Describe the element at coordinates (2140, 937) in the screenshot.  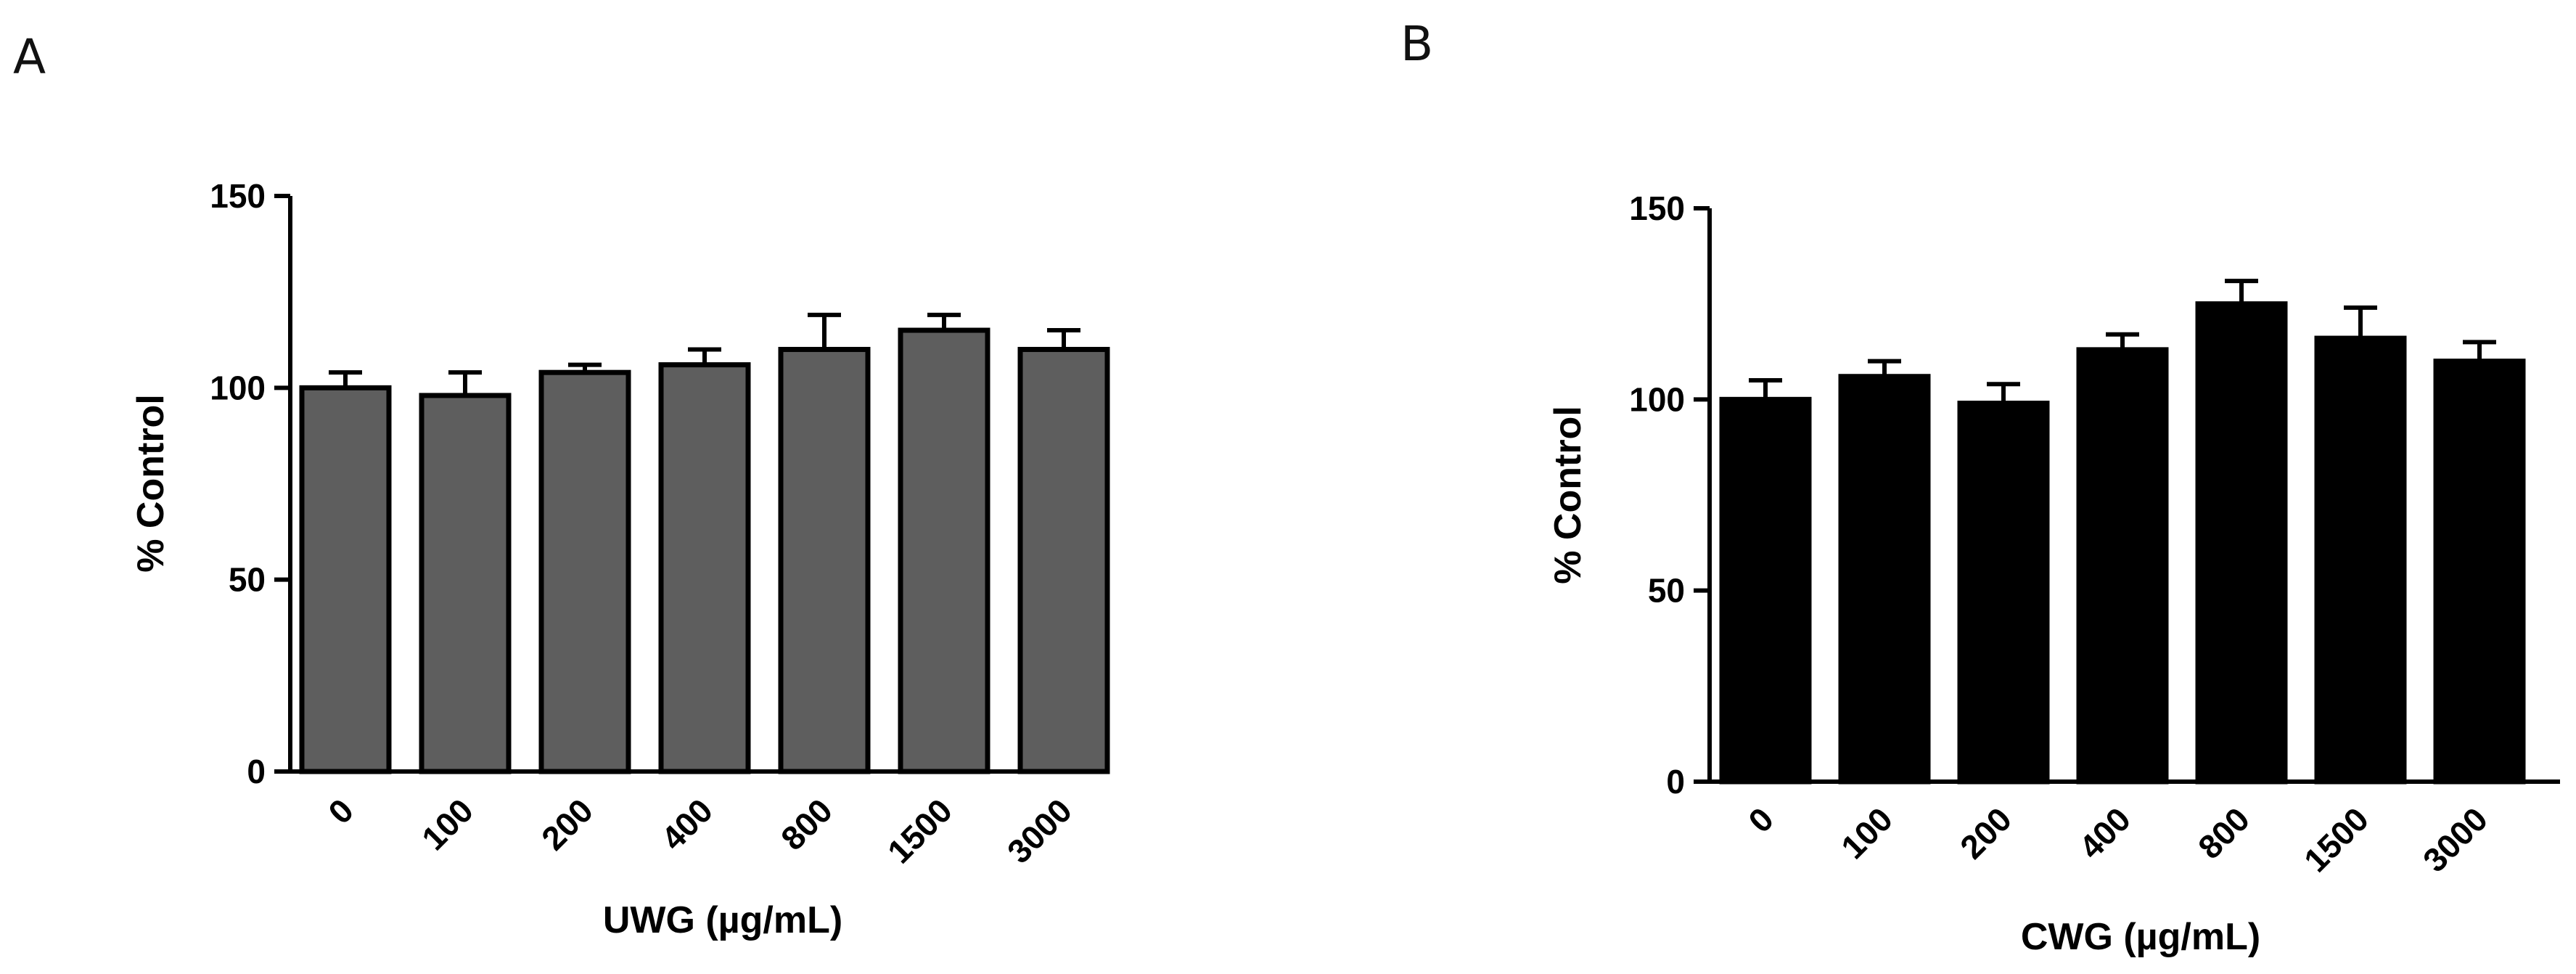
I see `x-axis-title: CWG (µg/mL)` at that location.